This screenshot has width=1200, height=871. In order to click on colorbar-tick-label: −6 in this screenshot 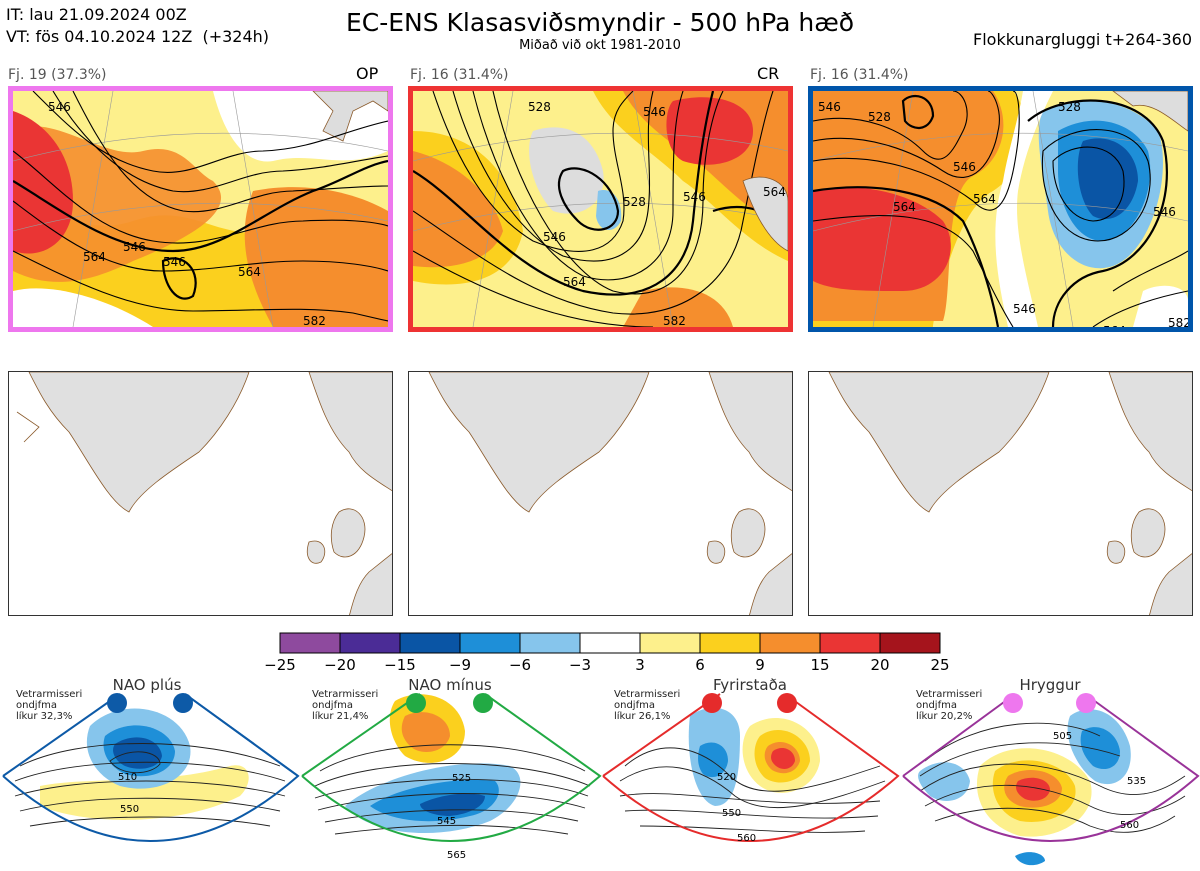, I will do `click(520, 665)`.